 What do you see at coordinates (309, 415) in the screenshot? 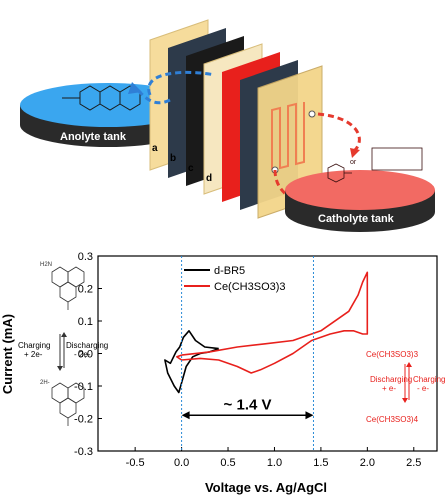
I see `arrow-right-icon` at bounding box center [309, 415].